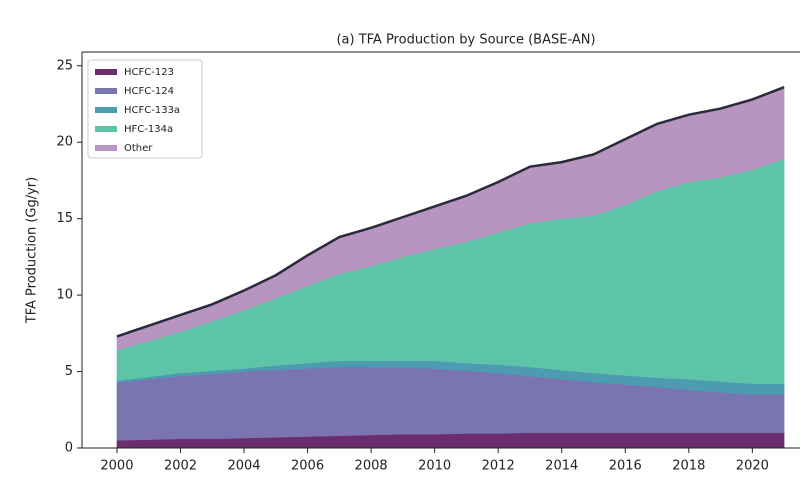 Image resolution: width=800 pixels, height=480 pixels. What do you see at coordinates (434, 466) in the screenshot?
I see `x-tick-label: 2010` at bounding box center [434, 466].